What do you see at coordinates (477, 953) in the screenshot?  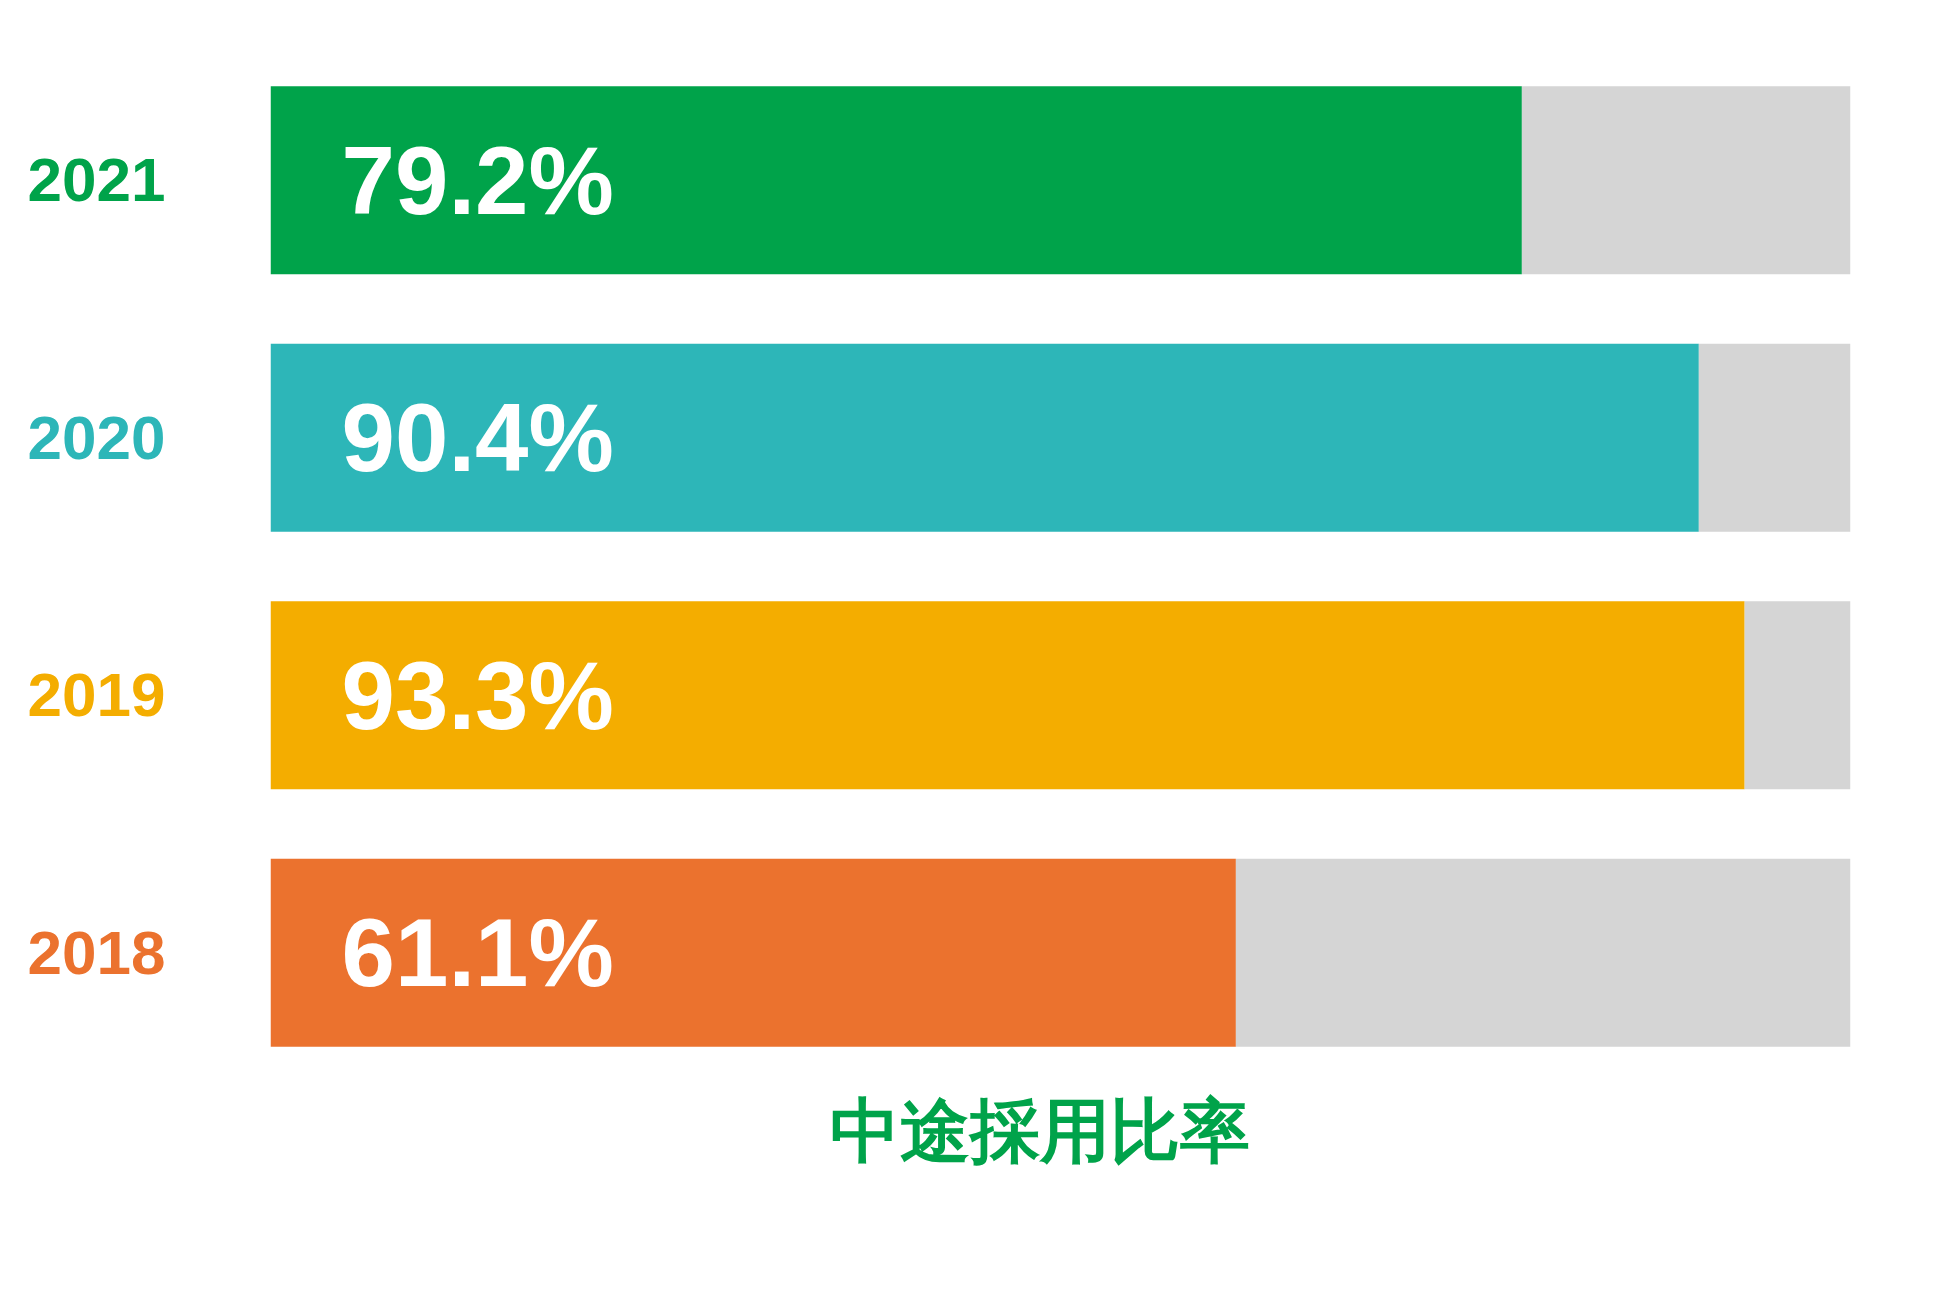 I see `data-label: 61.1%` at bounding box center [477, 953].